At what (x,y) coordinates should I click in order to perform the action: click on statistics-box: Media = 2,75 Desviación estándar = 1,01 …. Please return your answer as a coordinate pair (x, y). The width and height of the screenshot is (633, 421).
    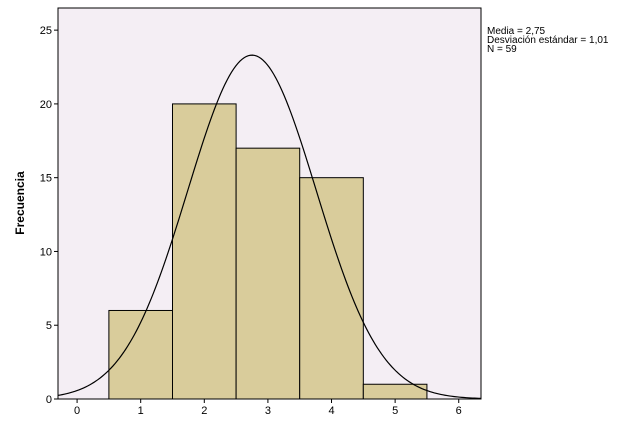
    Looking at the image, I should click on (548, 40).